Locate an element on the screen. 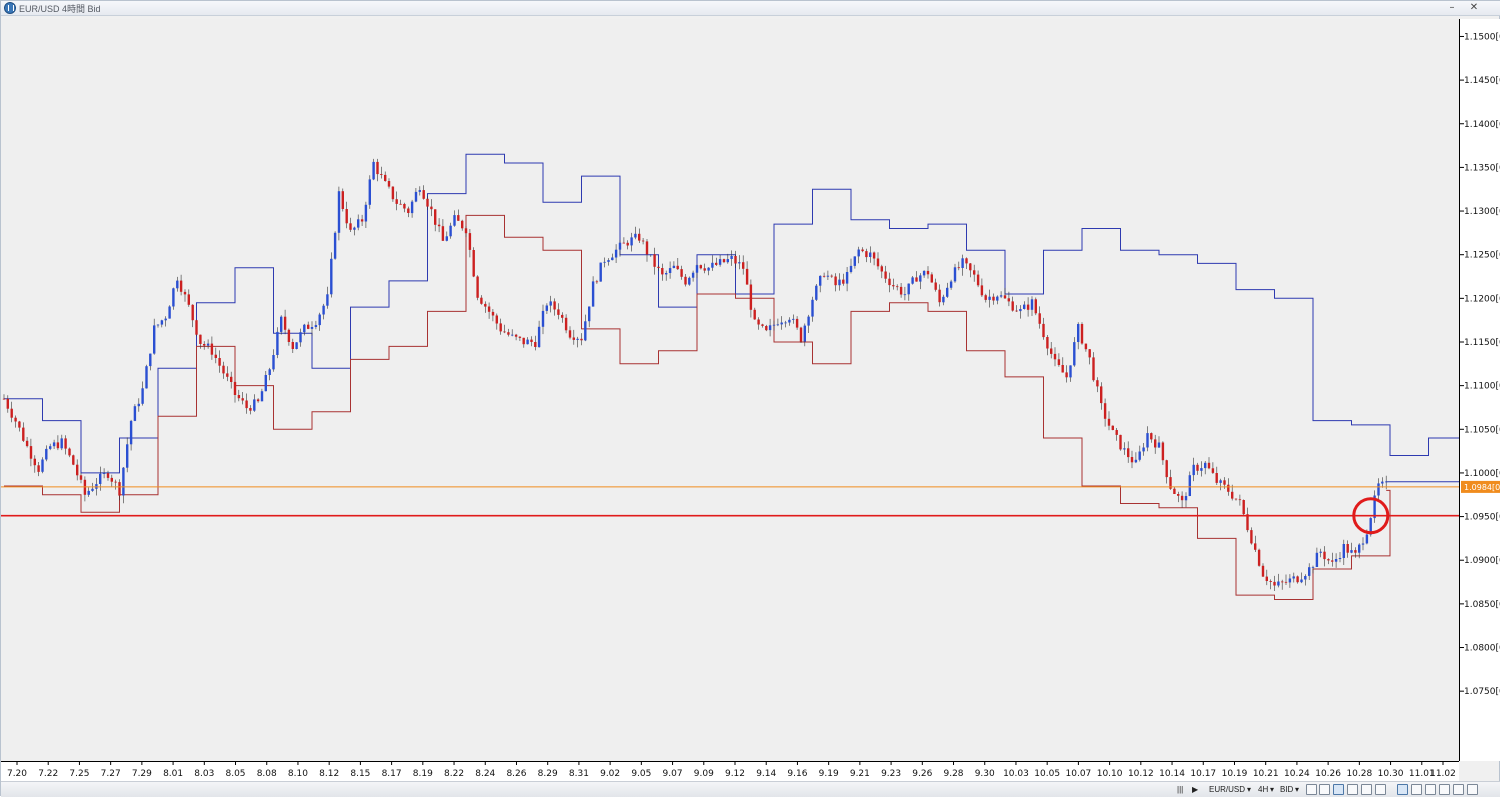 The height and width of the screenshot is (797, 1500). timeframe-dropdown-arrow: ▾ is located at coordinates (1272, 789).